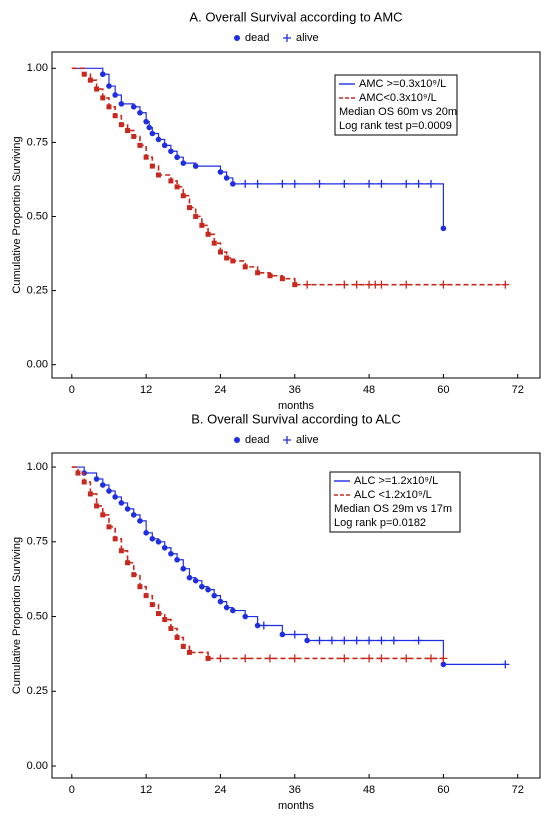 The image size is (550, 816). Describe the element at coordinates (37, 142) in the screenshot. I see `y-tick-label: 0.75` at that location.